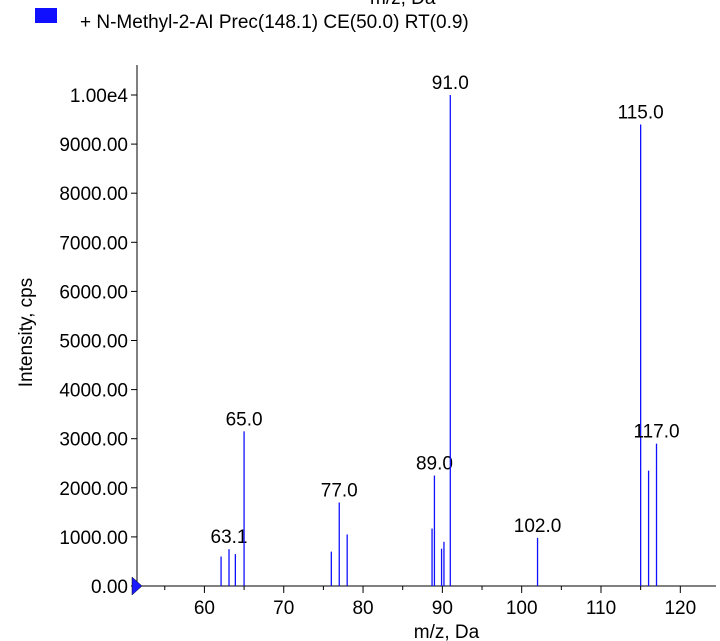 Image resolution: width=720 pixels, height=641 pixels. What do you see at coordinates (442, 608) in the screenshot?
I see `x-tick-label: 90` at bounding box center [442, 608].